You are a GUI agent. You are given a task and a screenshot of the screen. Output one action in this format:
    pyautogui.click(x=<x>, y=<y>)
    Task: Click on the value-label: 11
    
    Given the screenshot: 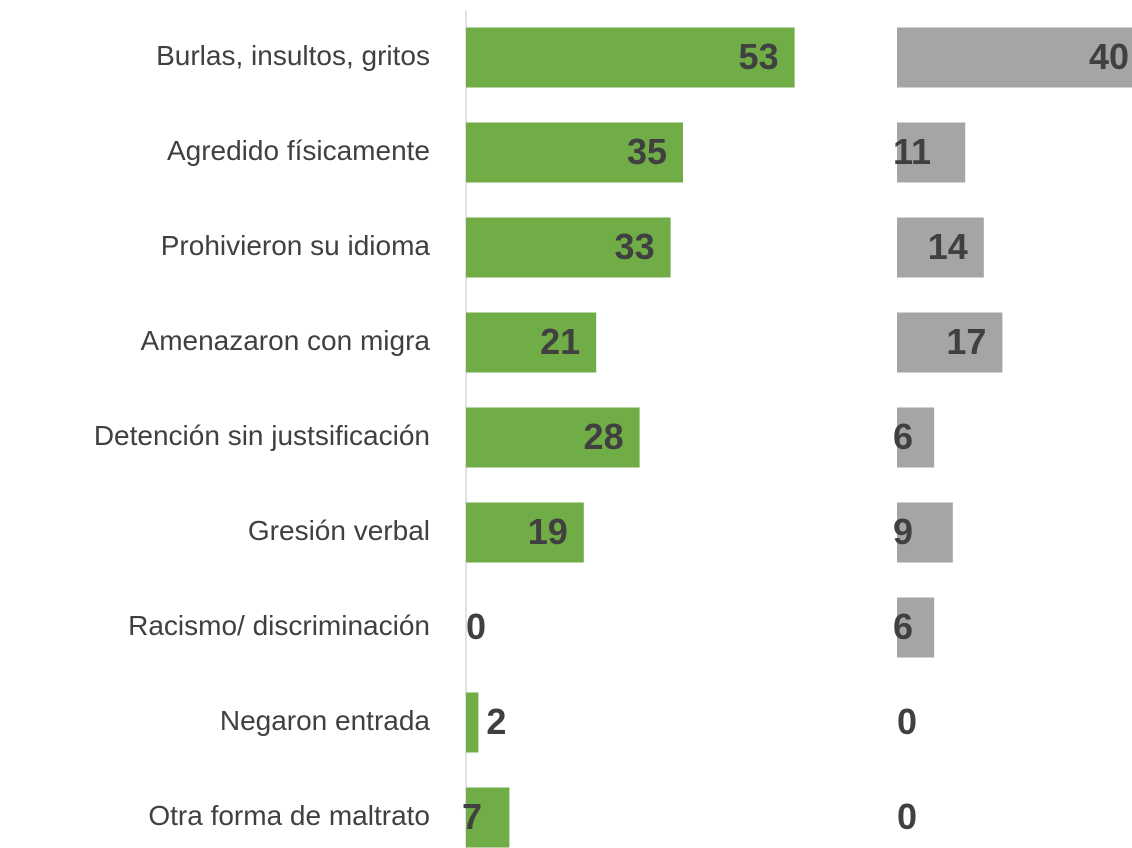 What is the action you would take?
    pyautogui.click(x=912, y=151)
    